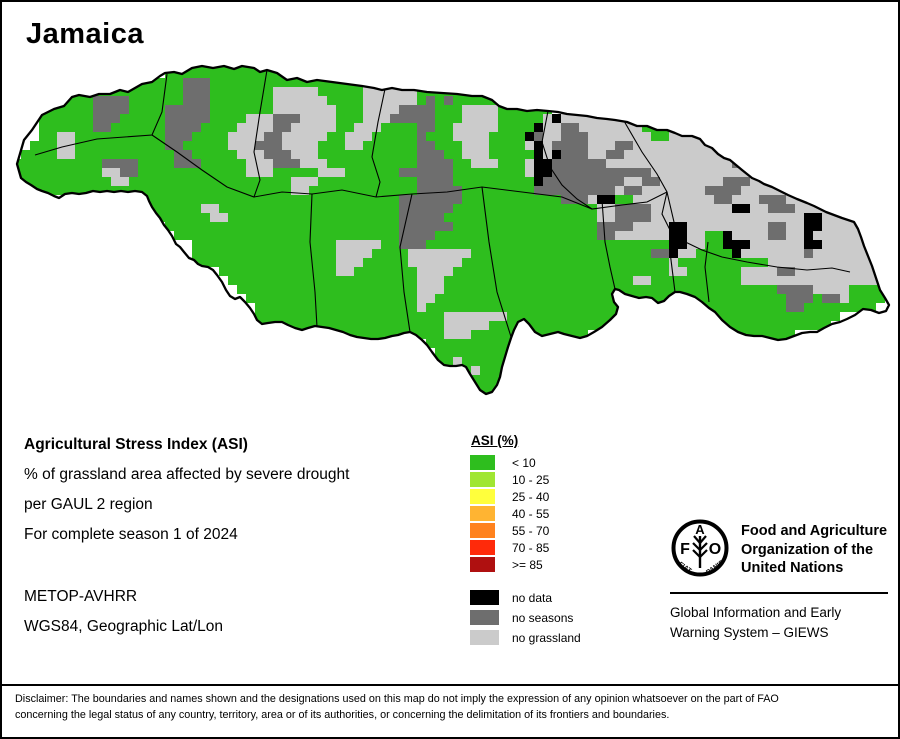  What do you see at coordinates (525, 496) in the screenshot?
I see `legend-row: 25 - 40` at bounding box center [525, 496].